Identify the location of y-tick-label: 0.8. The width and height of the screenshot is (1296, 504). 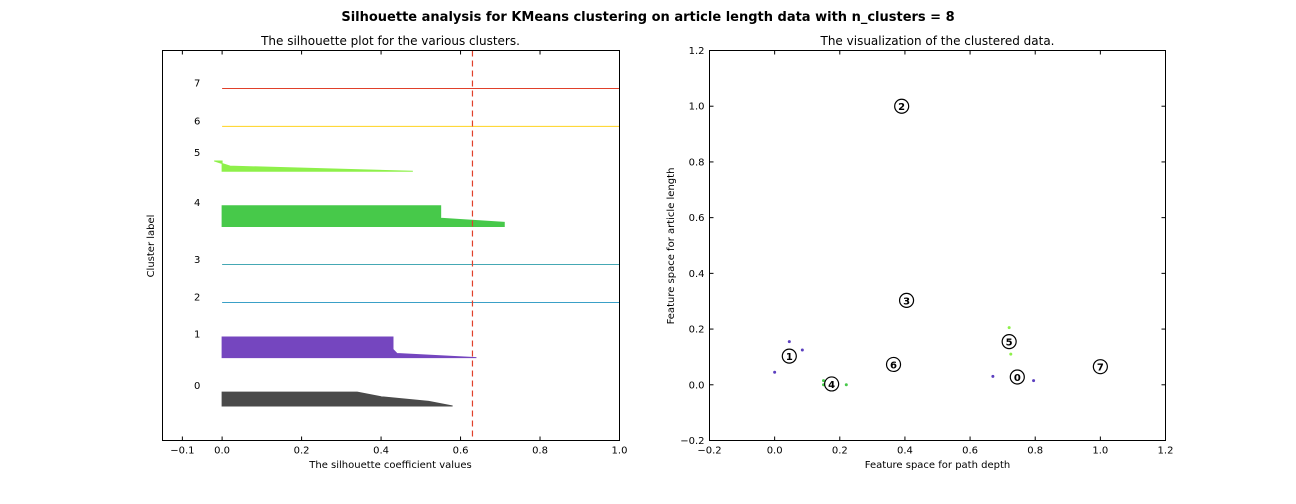
(697, 162).